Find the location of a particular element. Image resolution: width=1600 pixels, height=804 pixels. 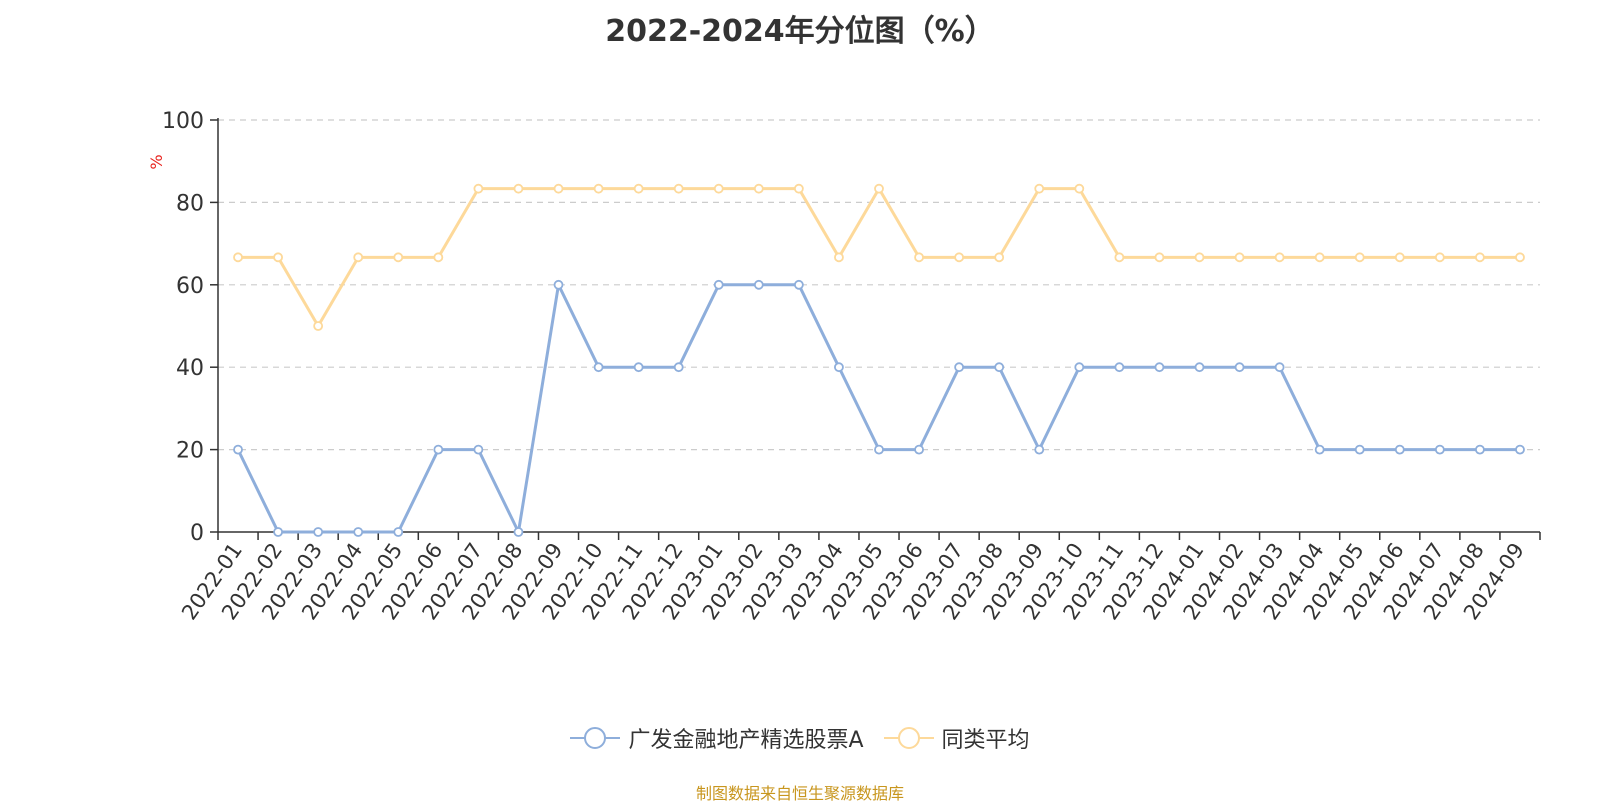

chart-legend: 广发金融地产精选股票A 同类平均 is located at coordinates (800, 738).